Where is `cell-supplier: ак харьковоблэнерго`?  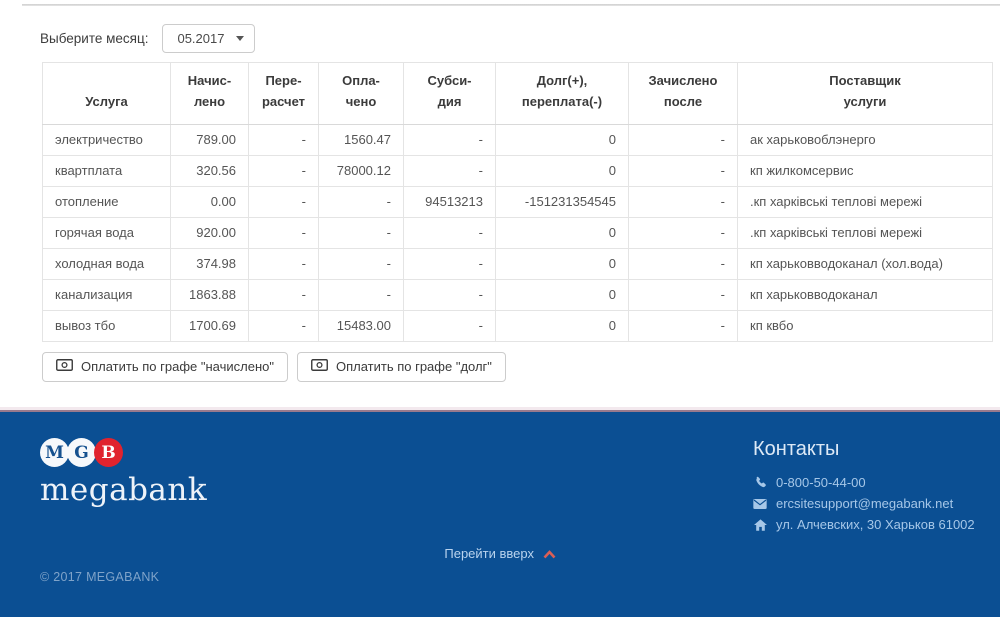 cell-supplier: ак харьковоблэнерго is located at coordinates (865, 139).